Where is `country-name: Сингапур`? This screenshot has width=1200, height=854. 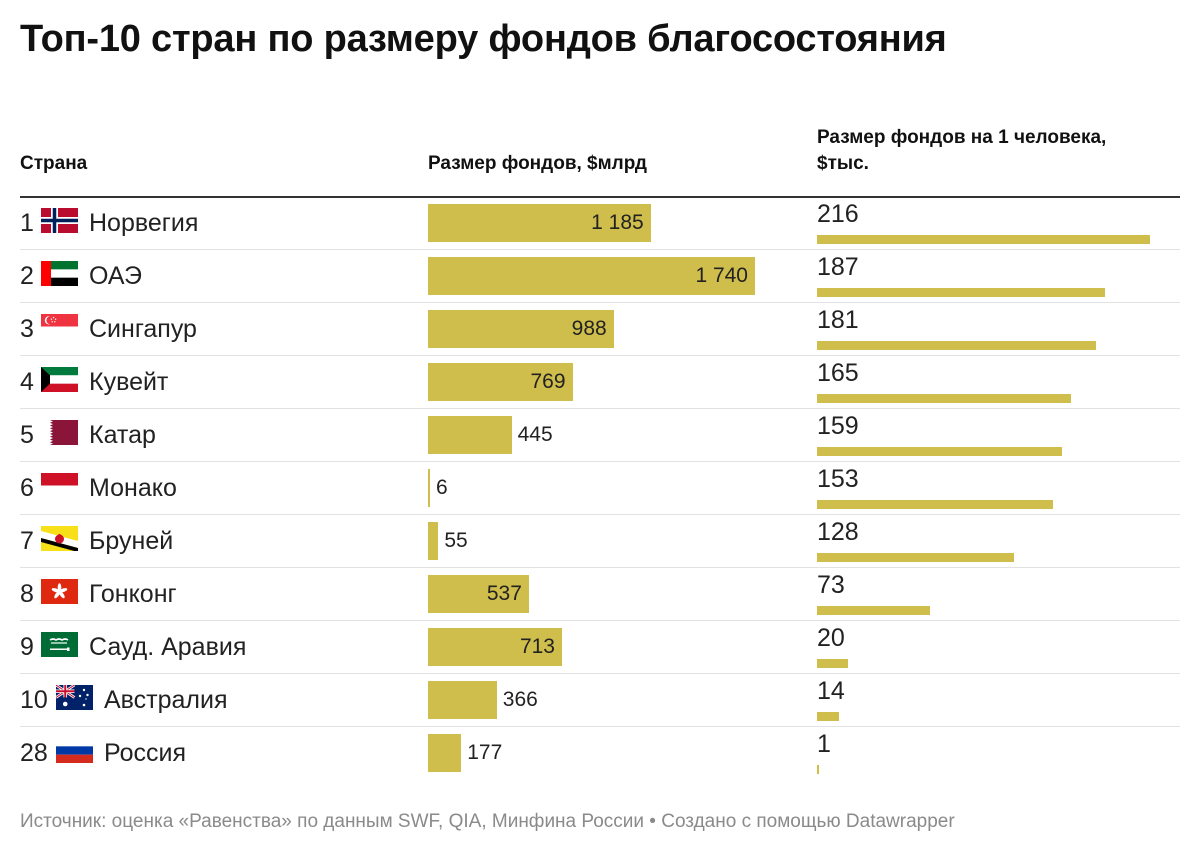 country-name: Сингапур is located at coordinates (143, 329).